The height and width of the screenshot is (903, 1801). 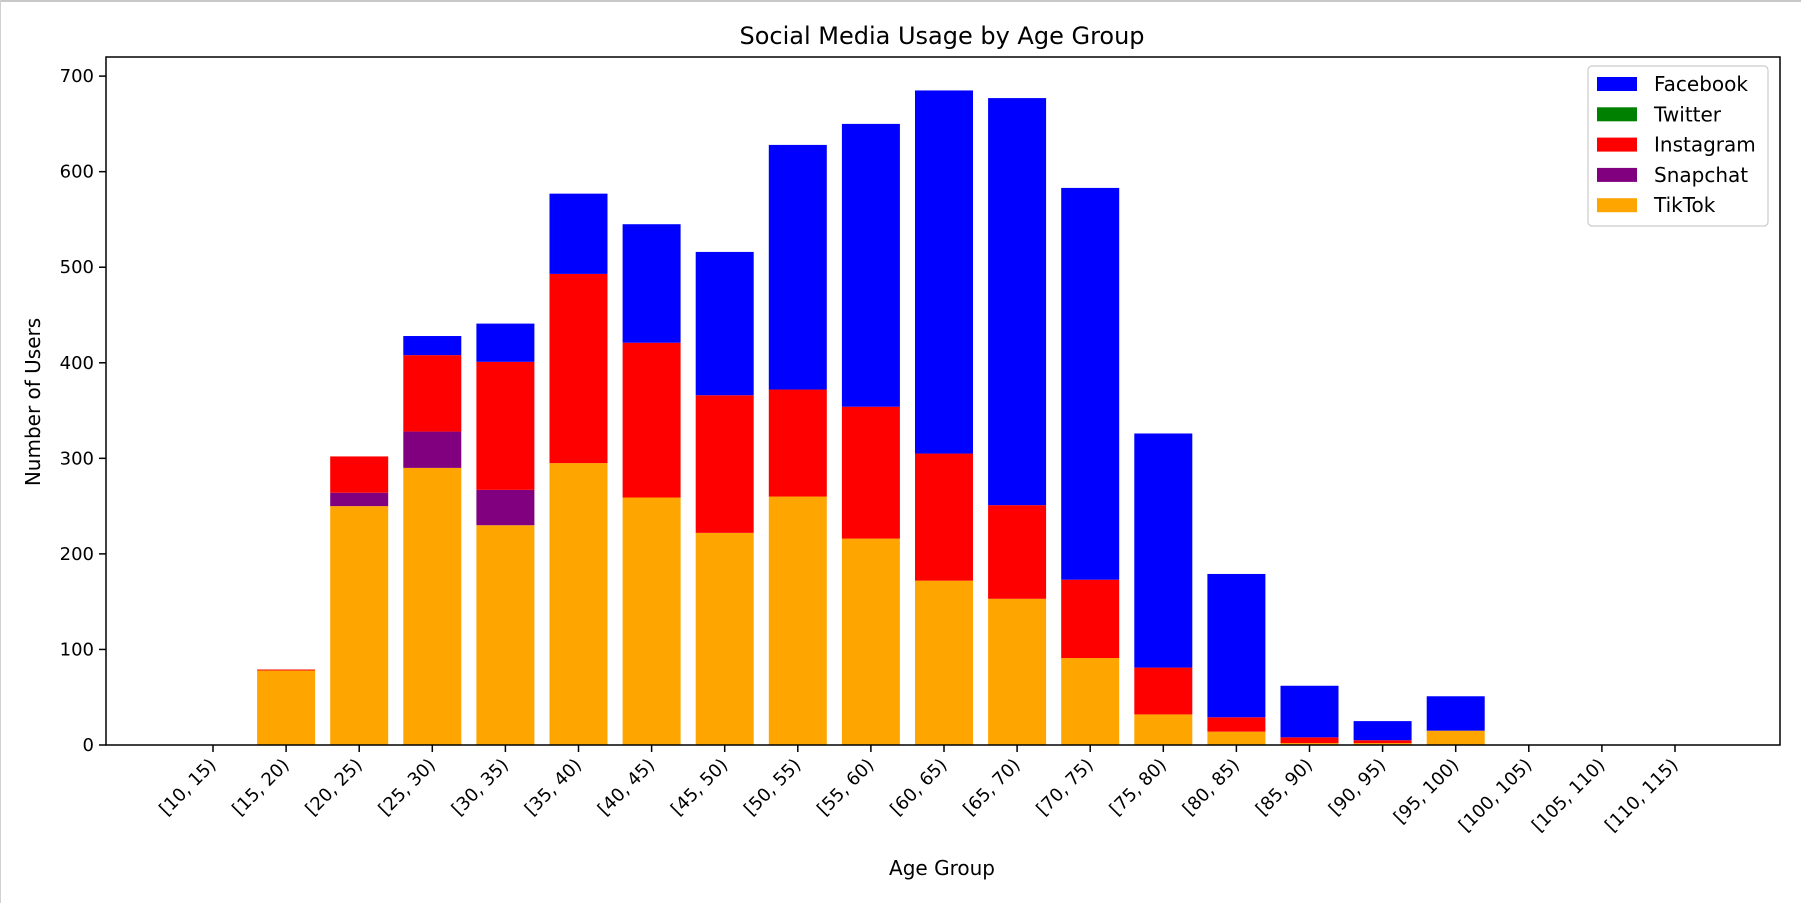 I want to click on x-tick-label: [35, 40), so click(x=553, y=787).